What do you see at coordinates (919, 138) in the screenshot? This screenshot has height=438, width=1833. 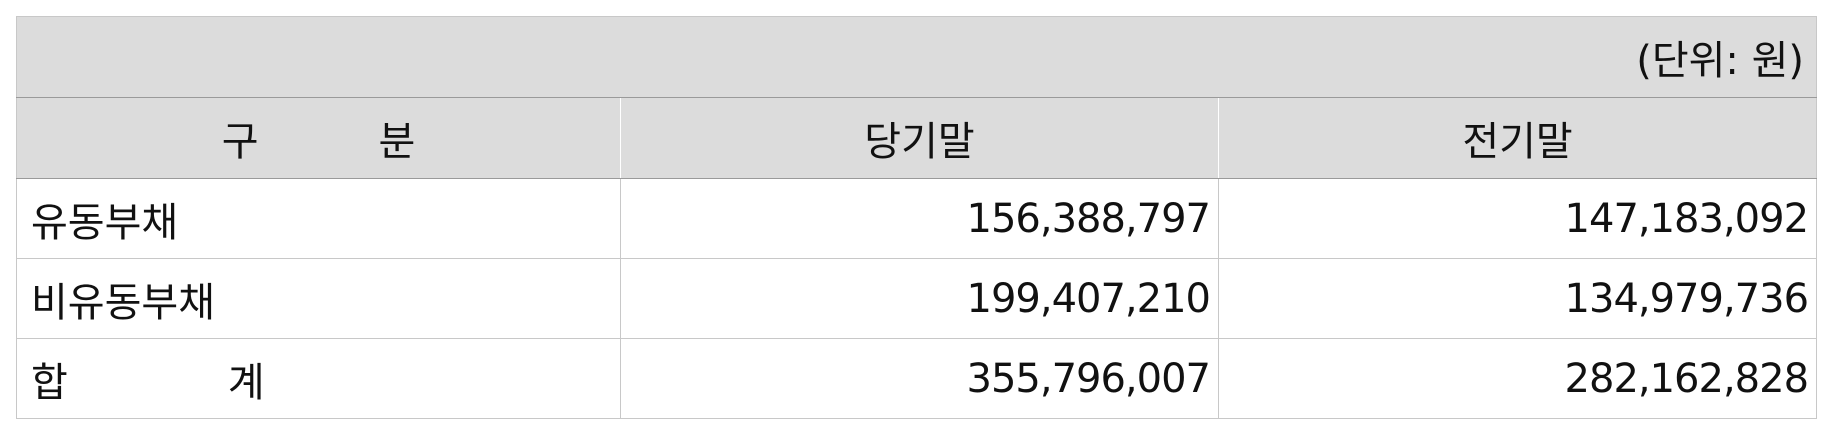 I see `header-current-period: 당기말` at bounding box center [919, 138].